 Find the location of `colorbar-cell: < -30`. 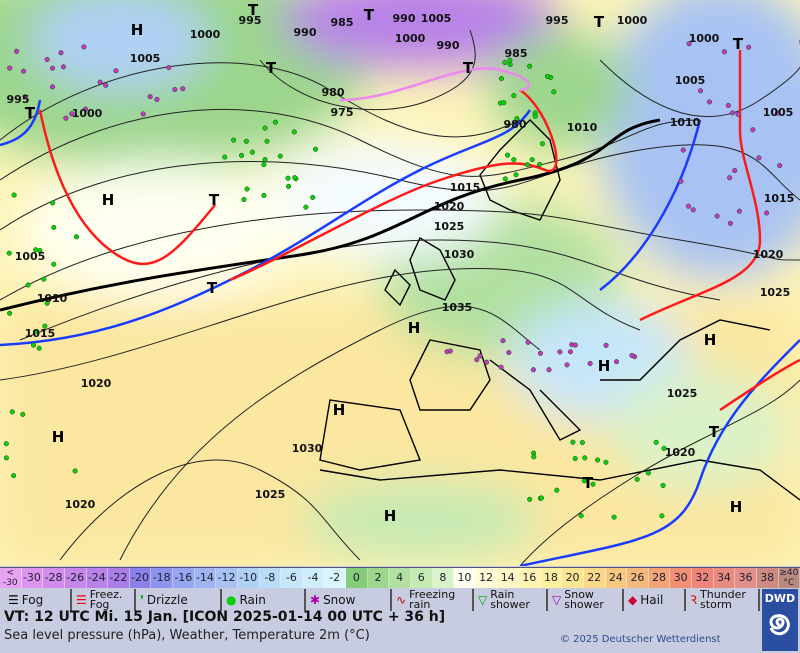

colorbar-cell: < -30 is located at coordinates (11, 578).